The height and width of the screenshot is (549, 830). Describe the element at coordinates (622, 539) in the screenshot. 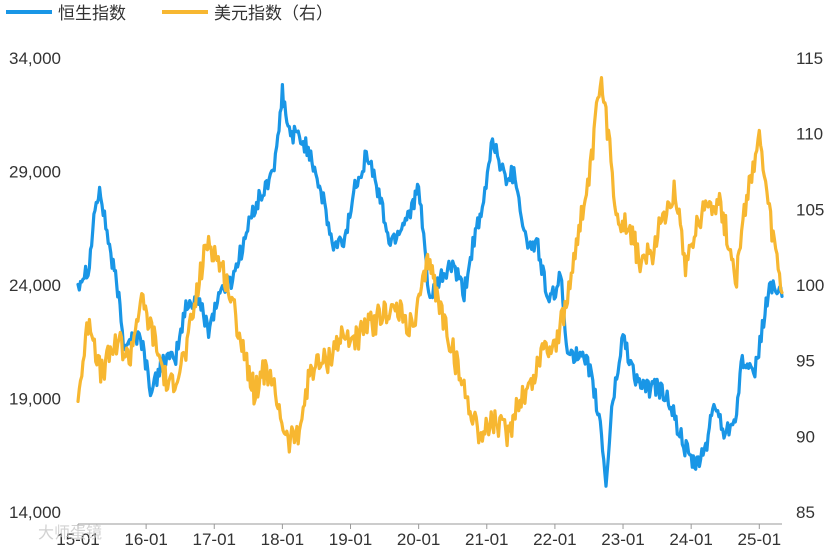

I see `x-tick-label: 23-01` at that location.